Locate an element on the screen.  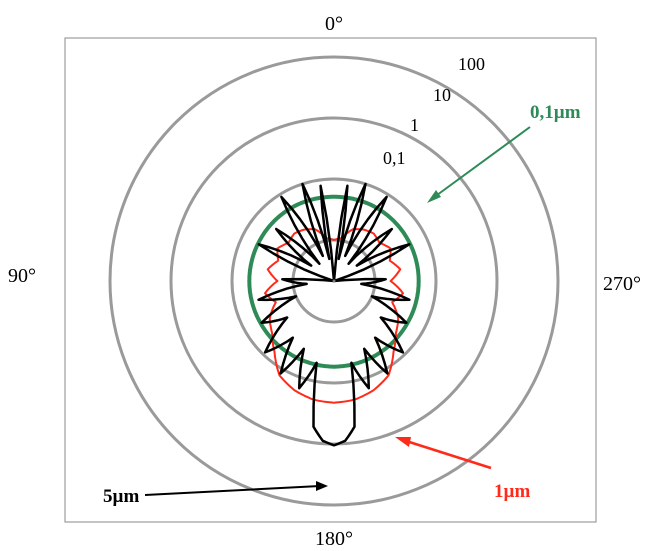
center-point is located at coordinates (334, 281).